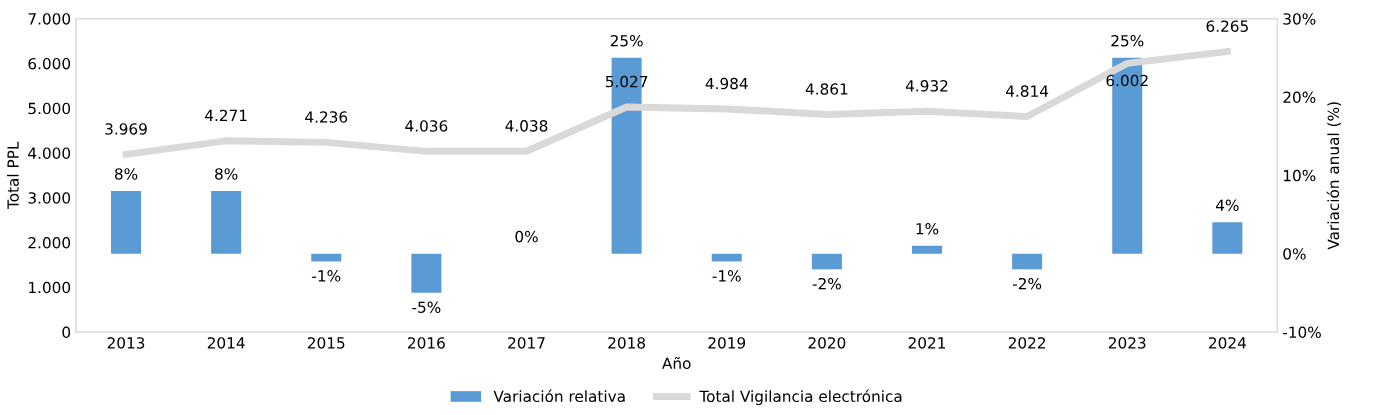  I want to click on x-tick-label: 2014, so click(226, 343).